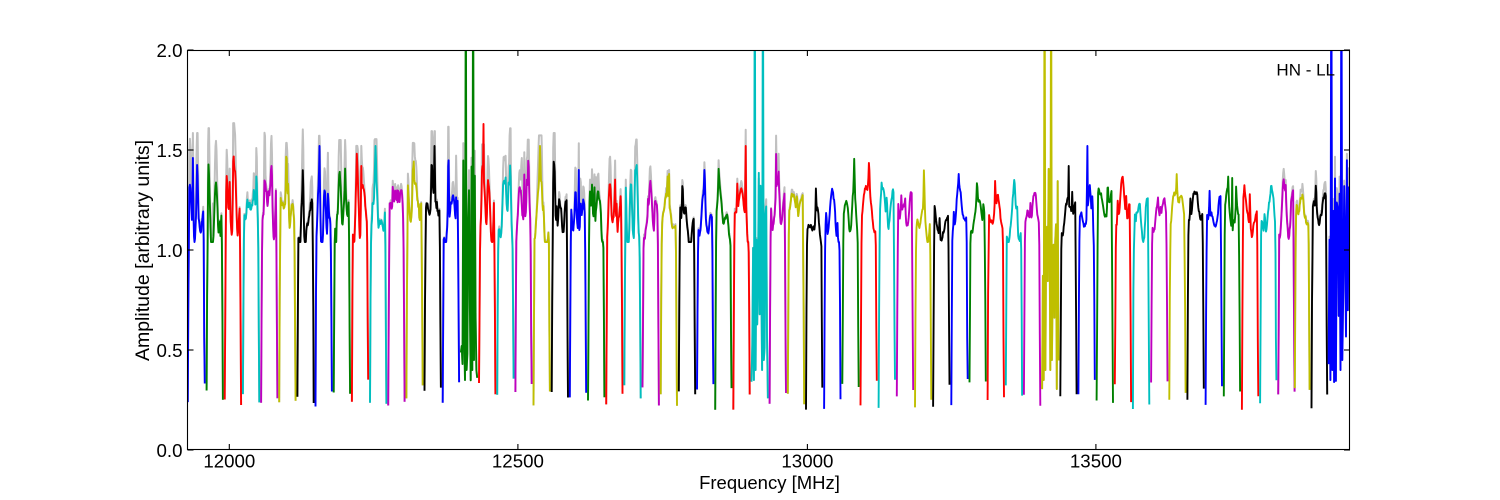 The height and width of the screenshot is (500, 1500). What do you see at coordinates (518, 461) in the screenshot?
I see `svg-text: 12500` at bounding box center [518, 461].